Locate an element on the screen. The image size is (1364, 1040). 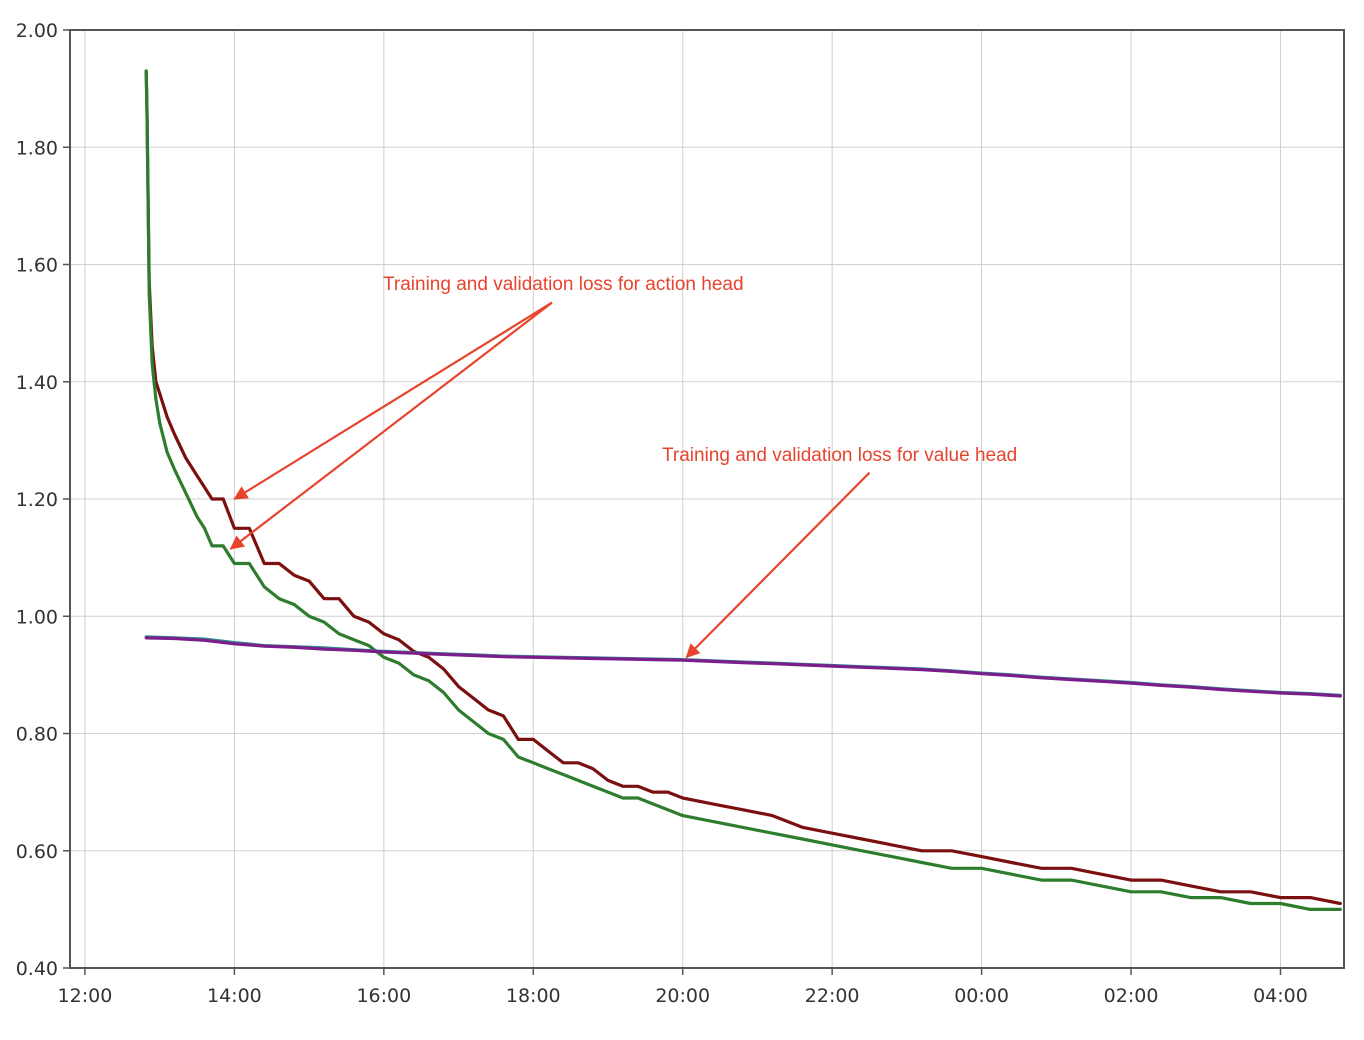
x-tick-label: 20:00 is located at coordinates (682, 996).